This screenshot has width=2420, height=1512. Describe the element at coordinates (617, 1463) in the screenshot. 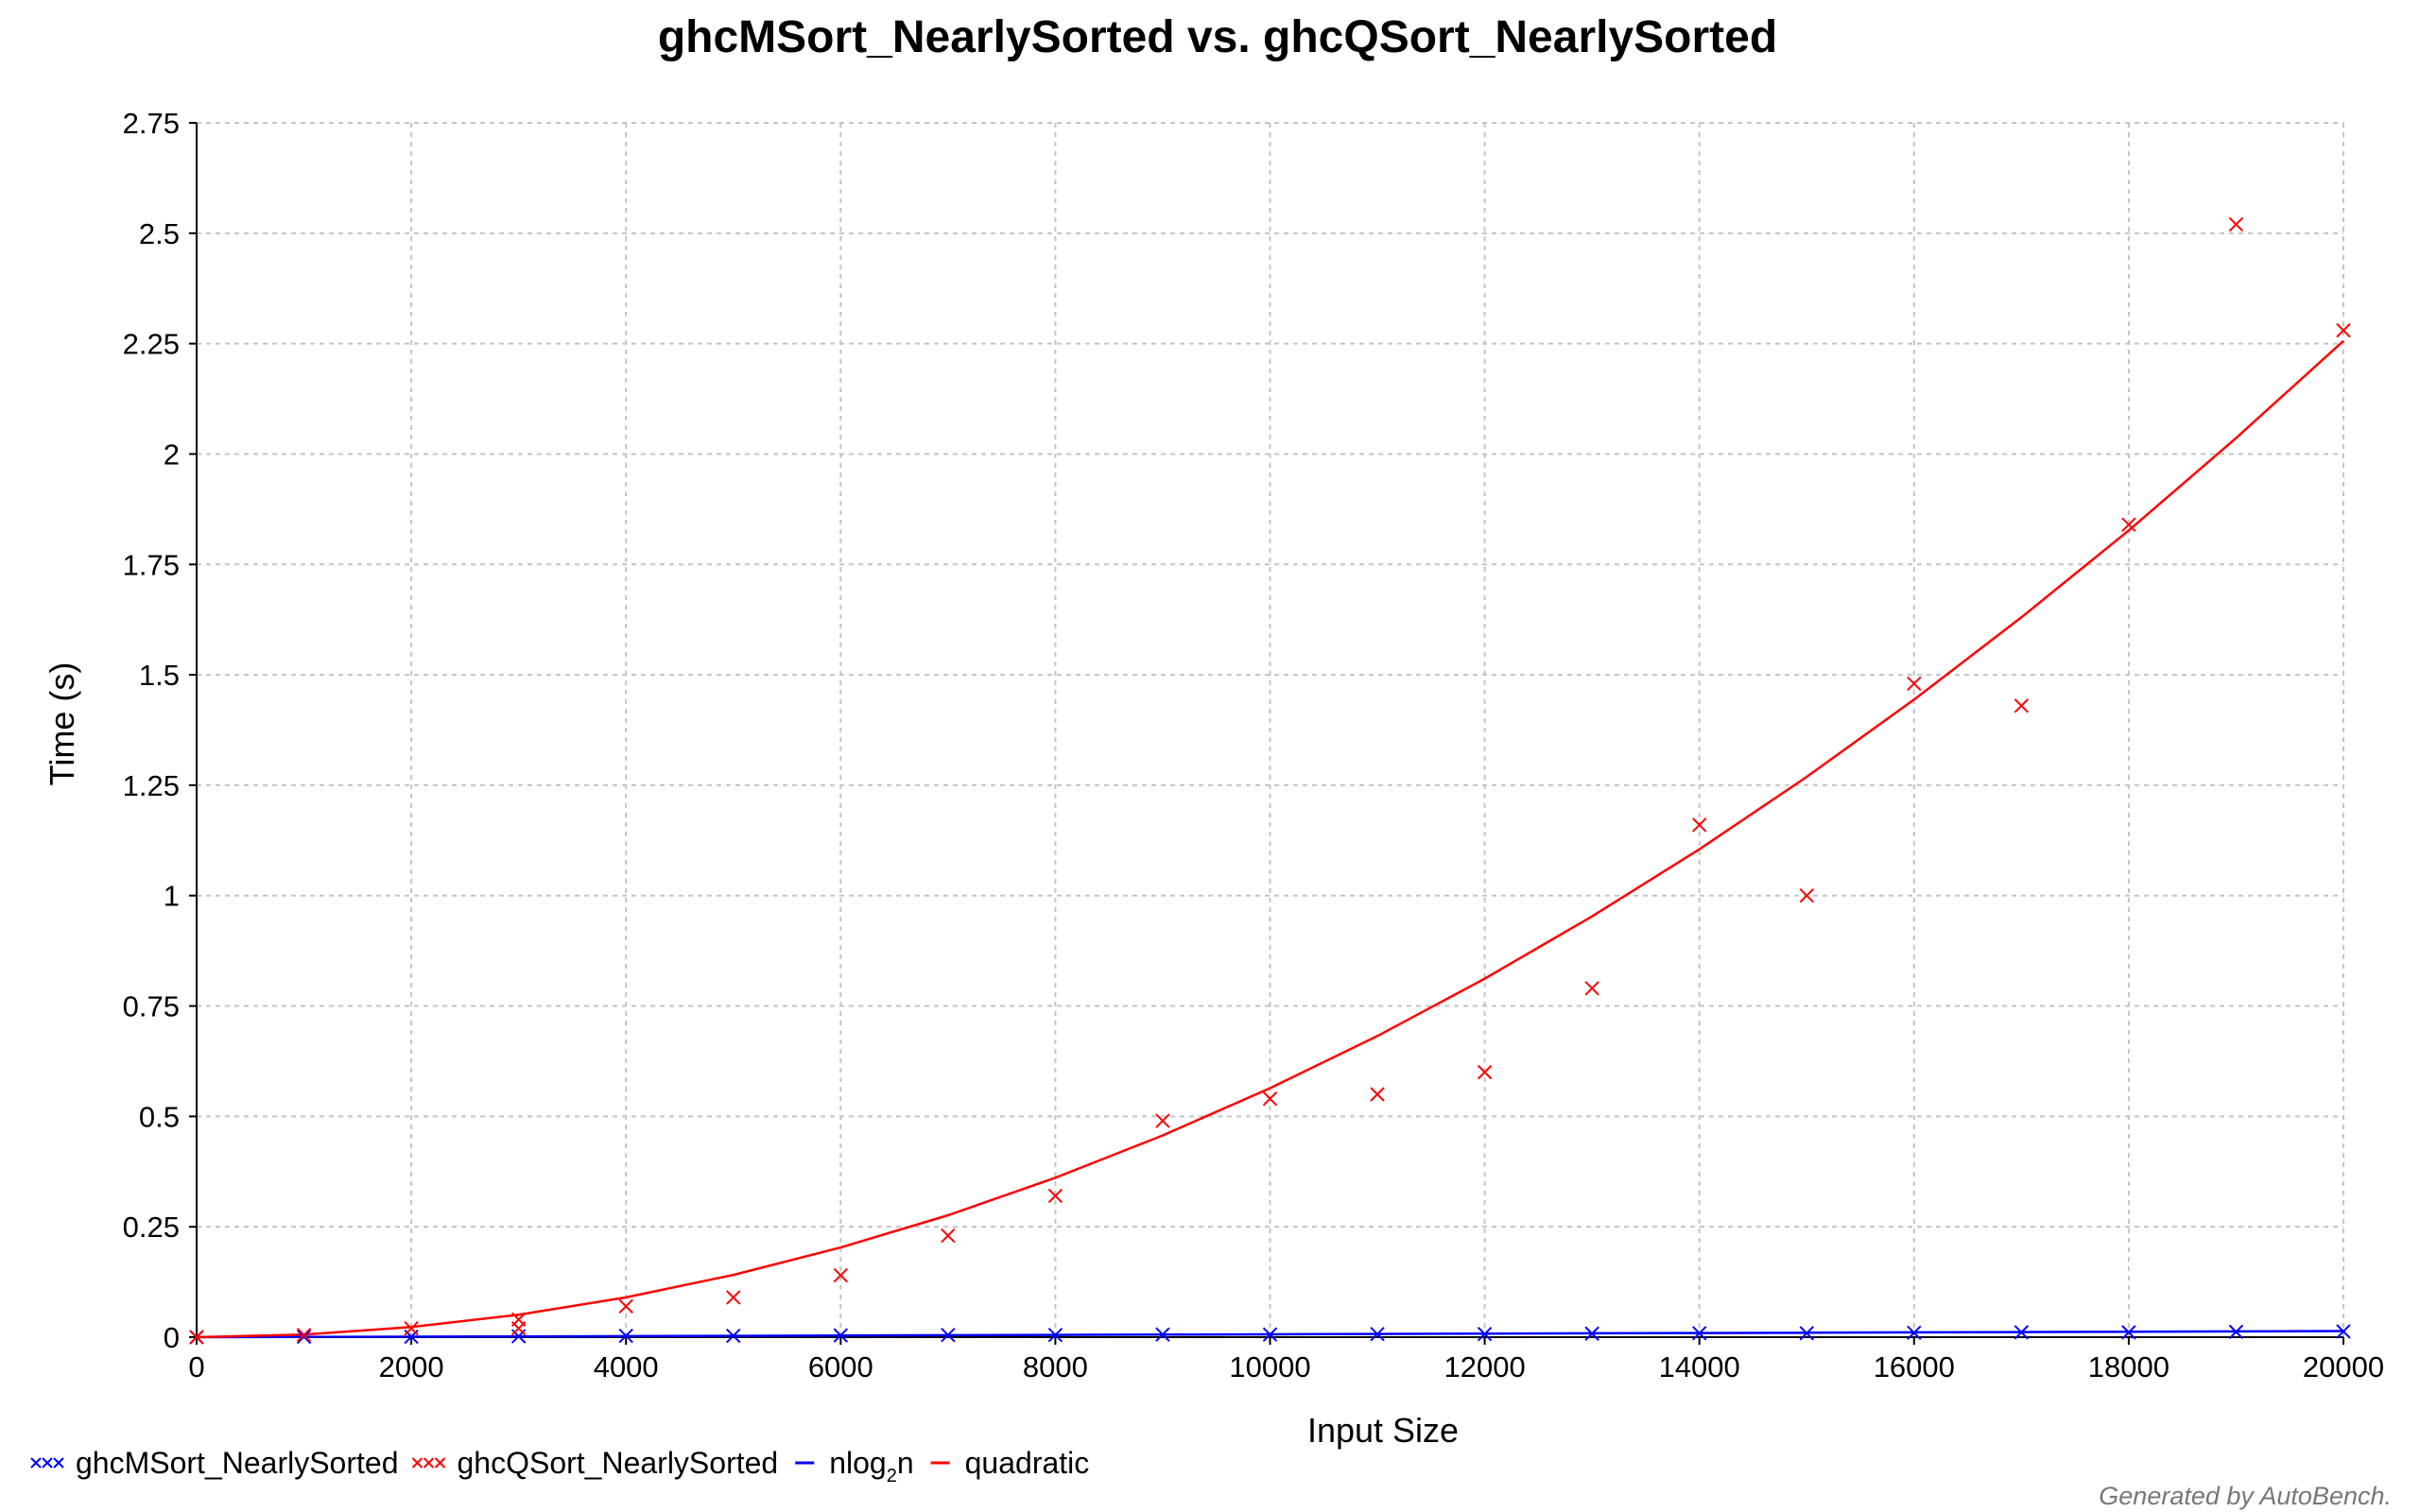

I see `legend-label: ghcQSort_NearlySorted` at that location.